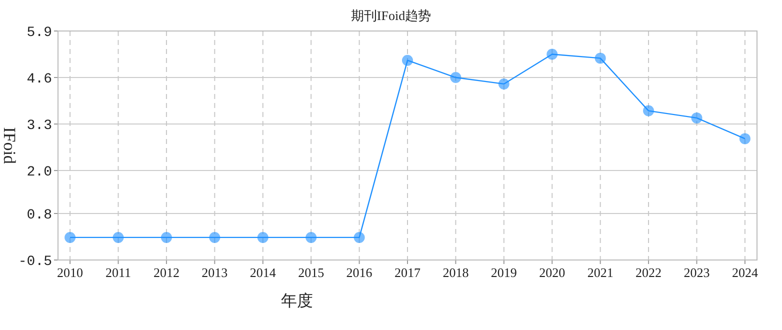 Image resolution: width=782 pixels, height=330 pixels. What do you see at coordinates (311, 272) in the screenshot?
I see `x-tick-label: 2015` at bounding box center [311, 272].